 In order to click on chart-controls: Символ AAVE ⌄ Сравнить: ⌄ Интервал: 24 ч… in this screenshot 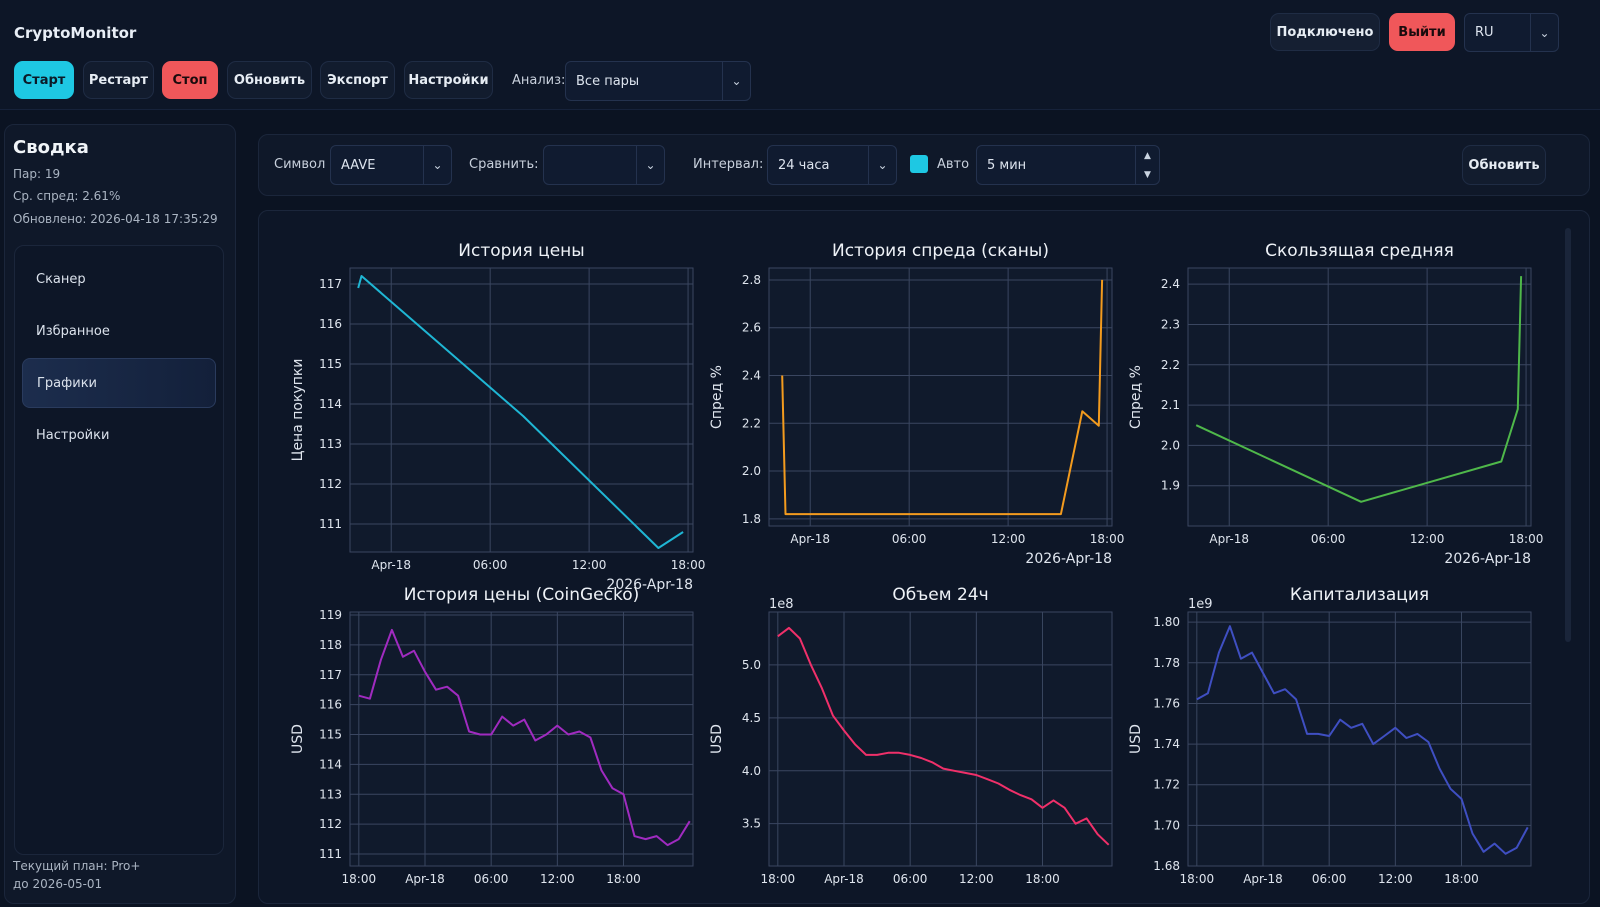, I will do `click(924, 165)`.